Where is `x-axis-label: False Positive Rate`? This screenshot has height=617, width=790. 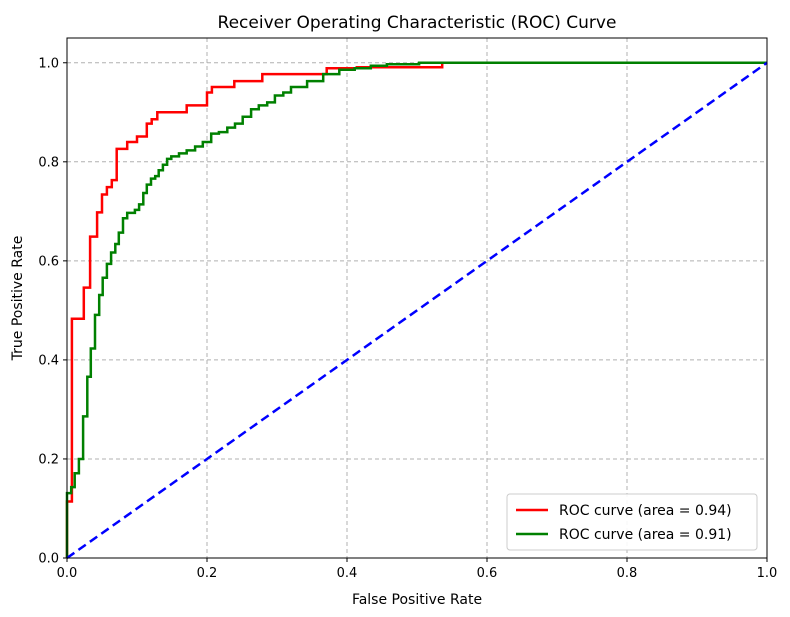
x-axis-label: False Positive Rate is located at coordinates (417, 600).